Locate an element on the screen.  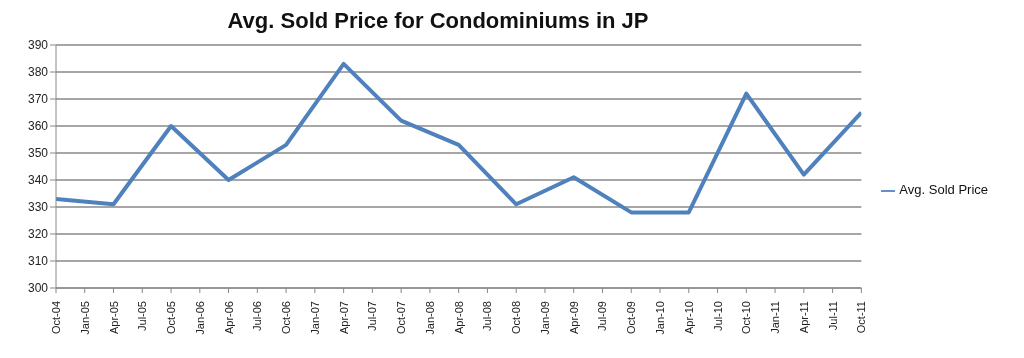
x-tick-label: Apr-06 is located at coordinates (228, 318).